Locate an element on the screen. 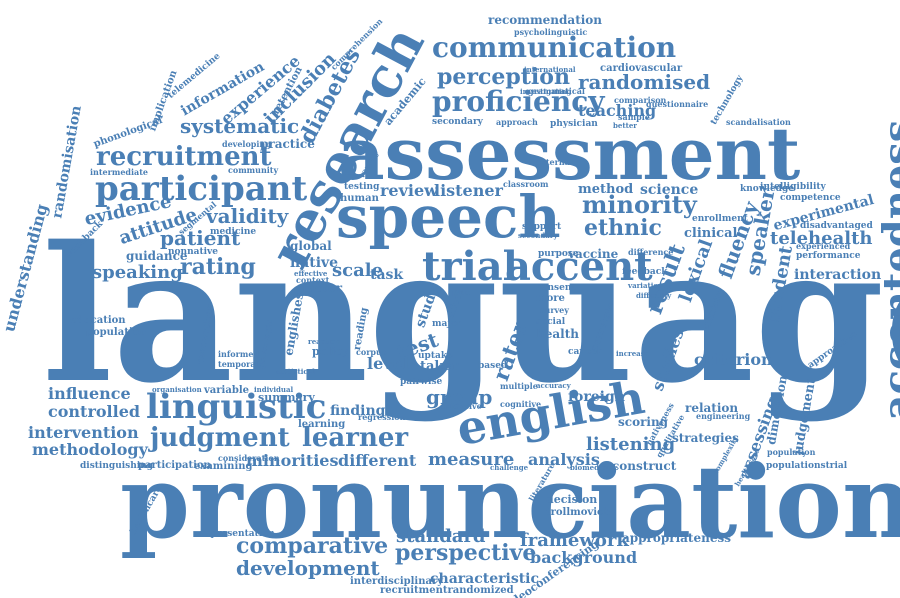  word-intervention: intervention is located at coordinates (83, 432).